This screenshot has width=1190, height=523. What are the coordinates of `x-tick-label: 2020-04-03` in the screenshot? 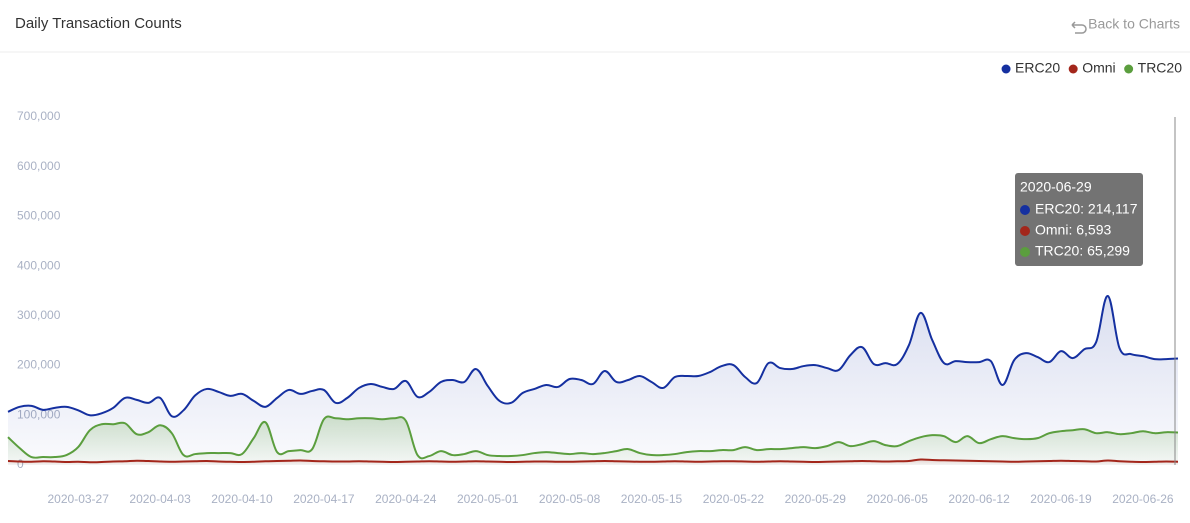 It's located at (160, 499).